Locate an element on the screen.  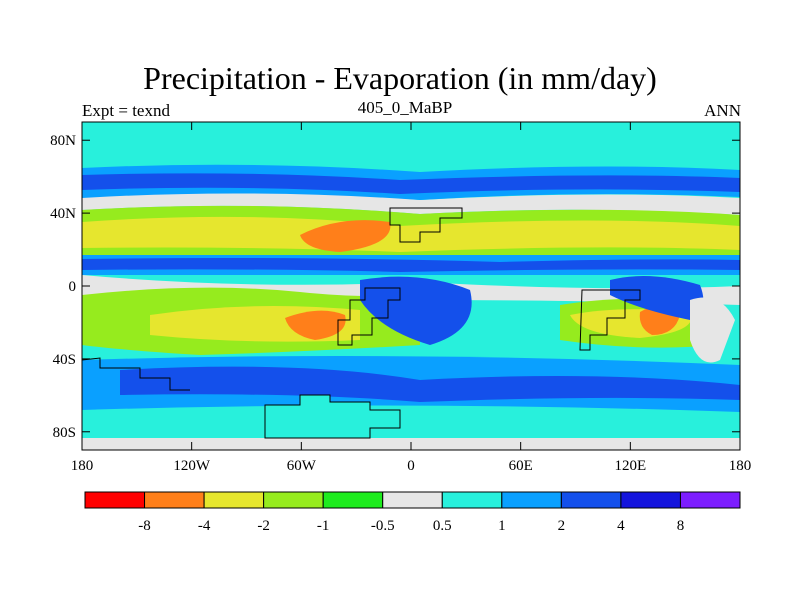
colorbar-label: 8 is located at coordinates (681, 526).